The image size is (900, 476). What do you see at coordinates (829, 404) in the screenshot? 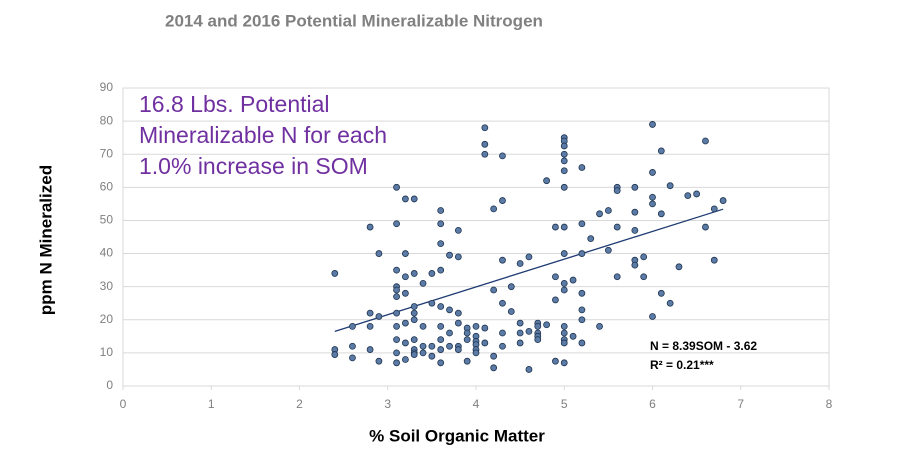
I see `x-tick-label: 8` at bounding box center [829, 404].